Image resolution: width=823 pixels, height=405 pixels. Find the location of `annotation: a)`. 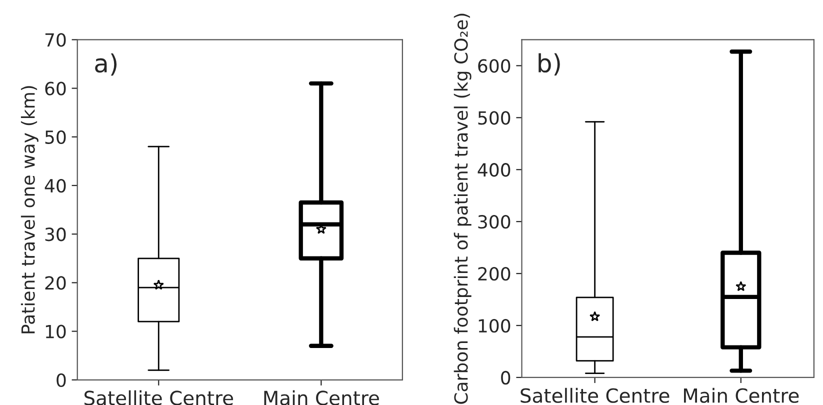

annotation: a) is located at coordinates (106, 64).